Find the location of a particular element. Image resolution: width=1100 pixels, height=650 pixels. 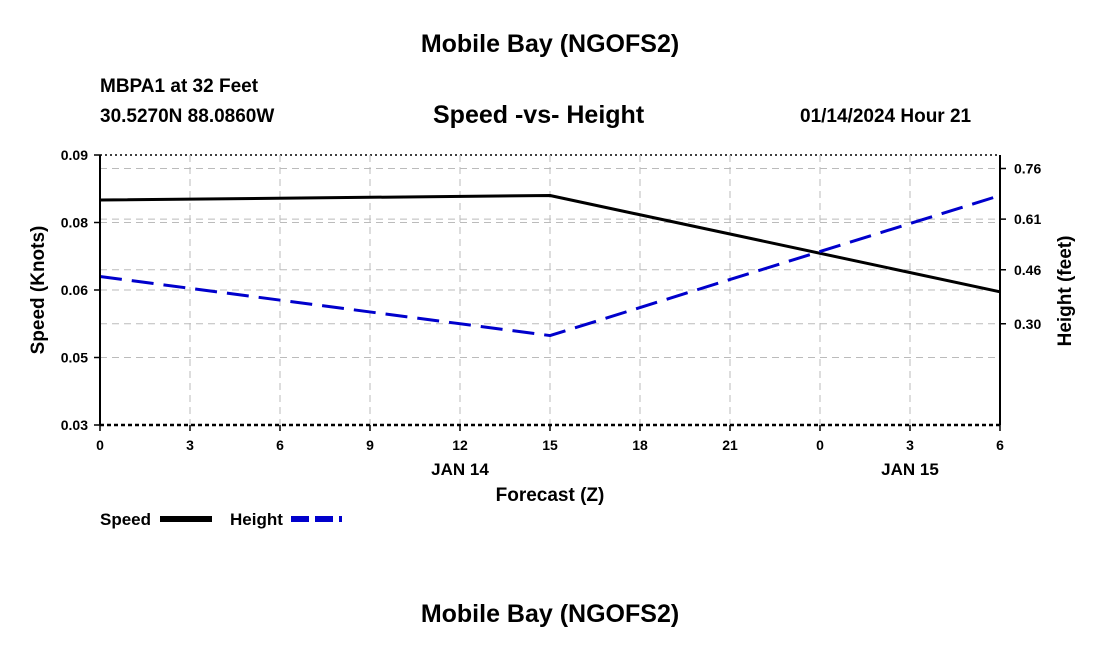

legend-label: Speed is located at coordinates (125, 519).